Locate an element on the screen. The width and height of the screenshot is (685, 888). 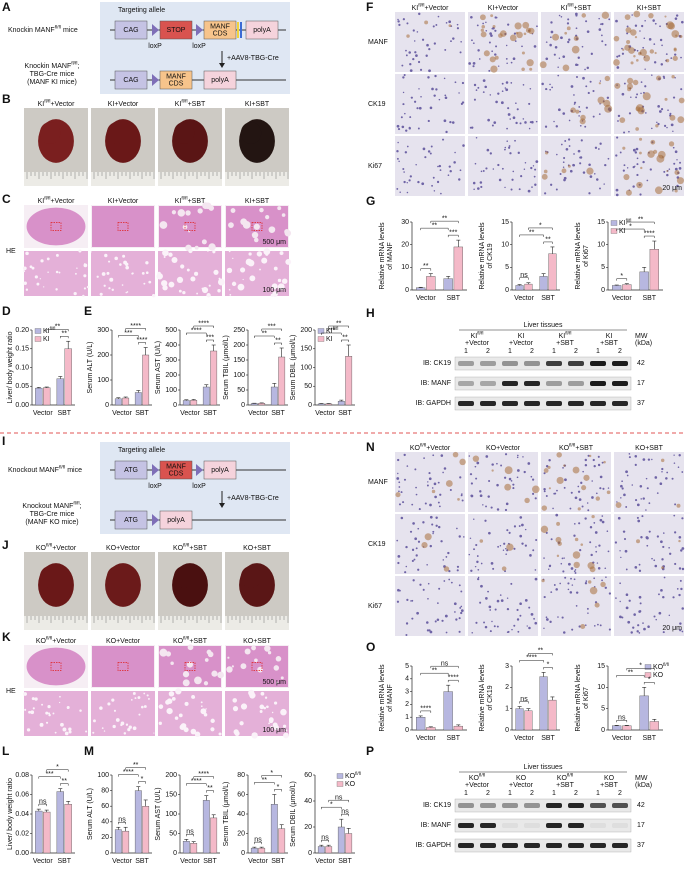
legend-text: KO is located at coordinates (658, 675).